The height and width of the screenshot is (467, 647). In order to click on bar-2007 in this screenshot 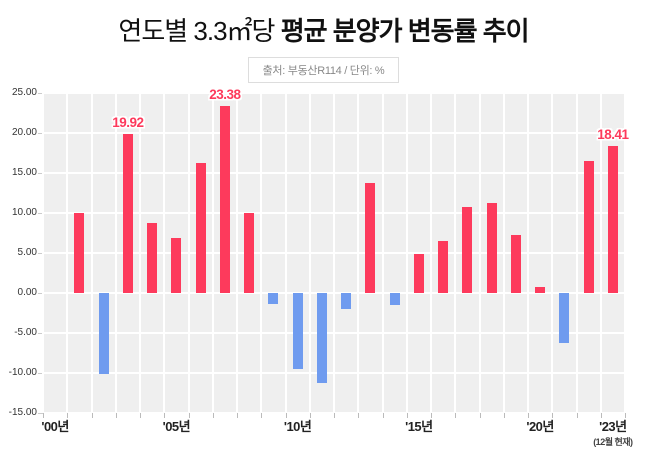, I will do `click(224, 199)`.